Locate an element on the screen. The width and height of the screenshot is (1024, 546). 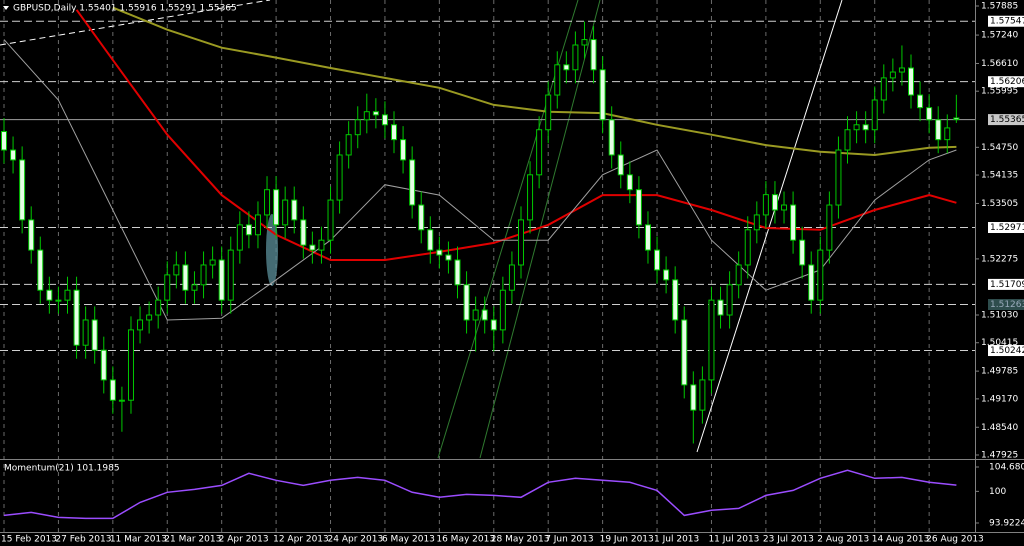
line-series is located at coordinates (480, 494).